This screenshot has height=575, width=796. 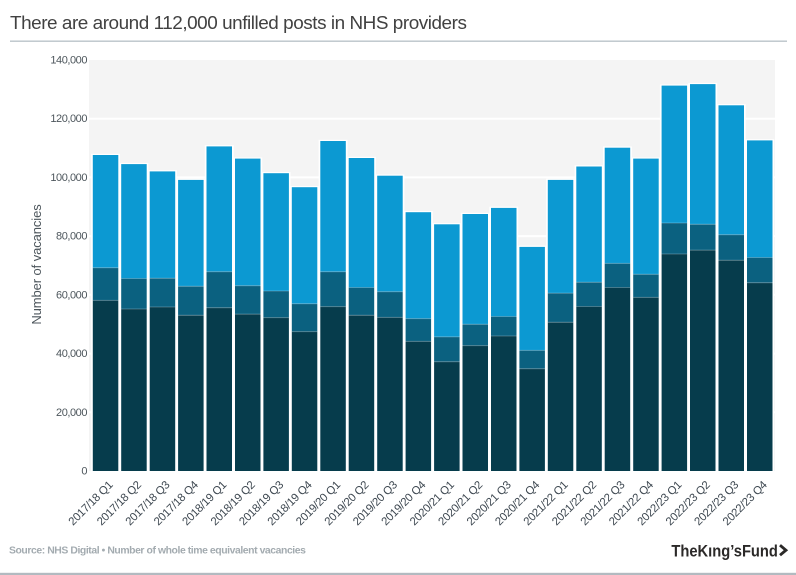 I want to click on svg-text: 100,000, so click(x=68, y=178).